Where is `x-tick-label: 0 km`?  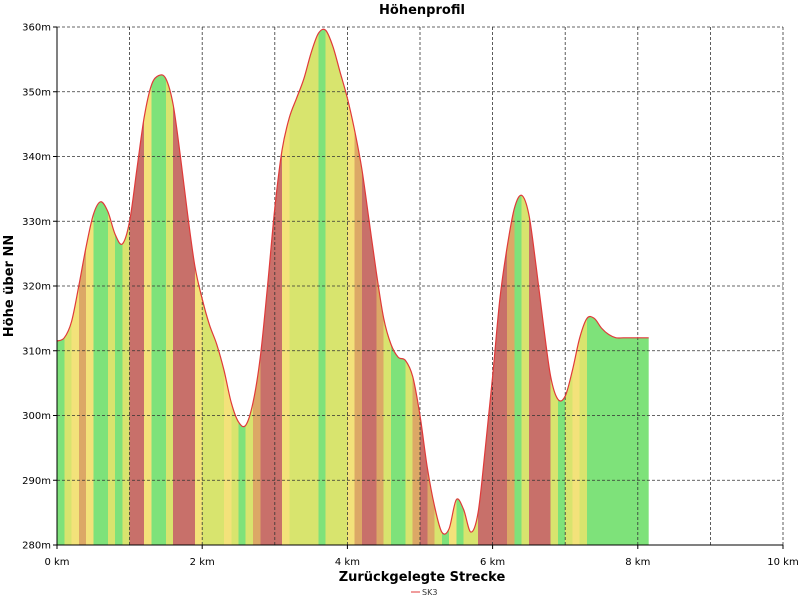 x-tick-label: 0 km is located at coordinates (56, 562).